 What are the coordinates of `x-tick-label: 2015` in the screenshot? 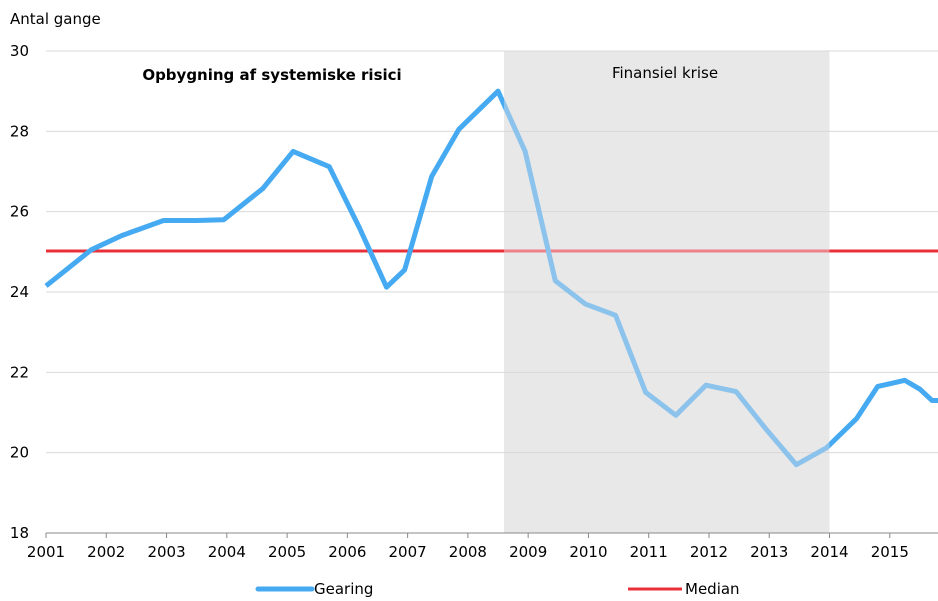 It's located at (890, 552).